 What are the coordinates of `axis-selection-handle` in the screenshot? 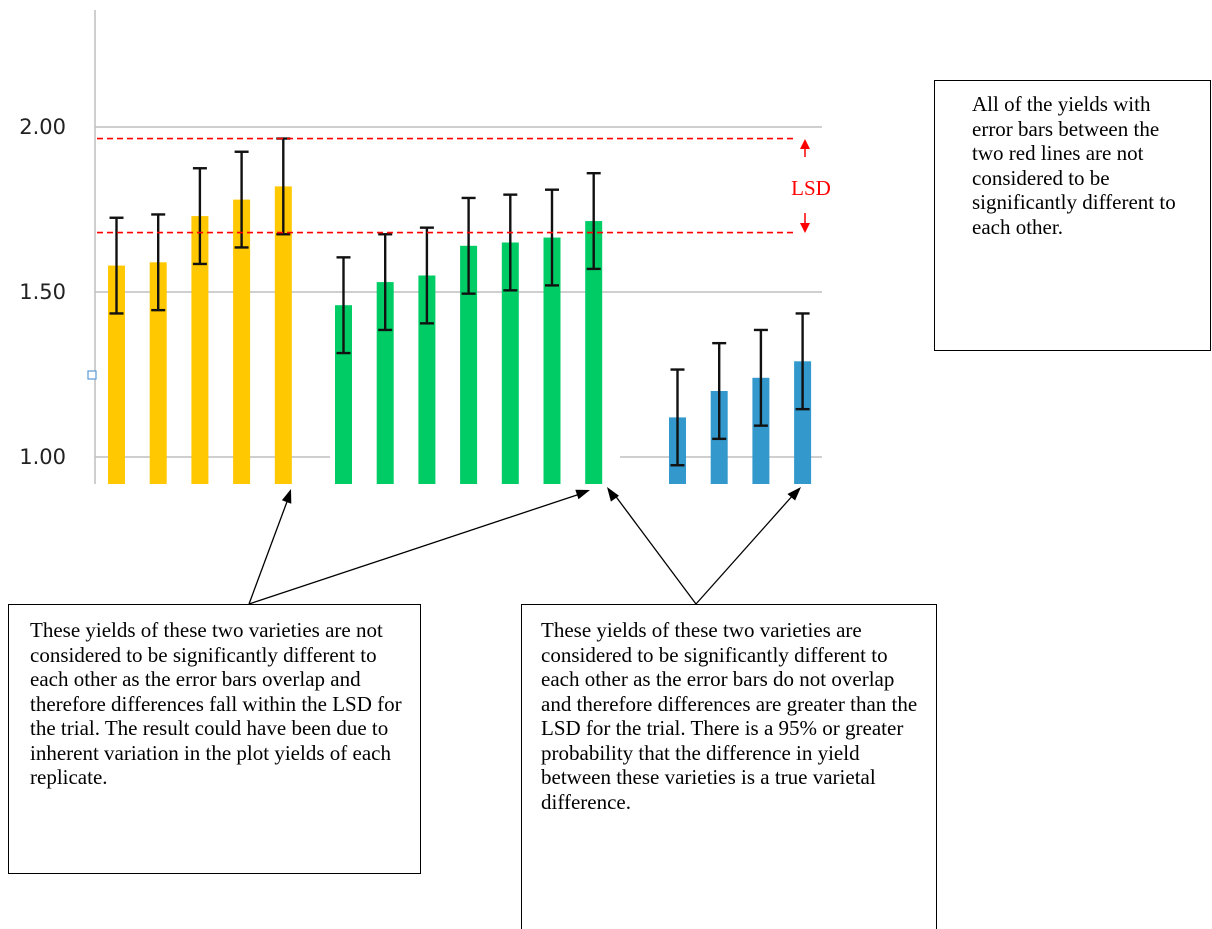 It's located at (92, 375).